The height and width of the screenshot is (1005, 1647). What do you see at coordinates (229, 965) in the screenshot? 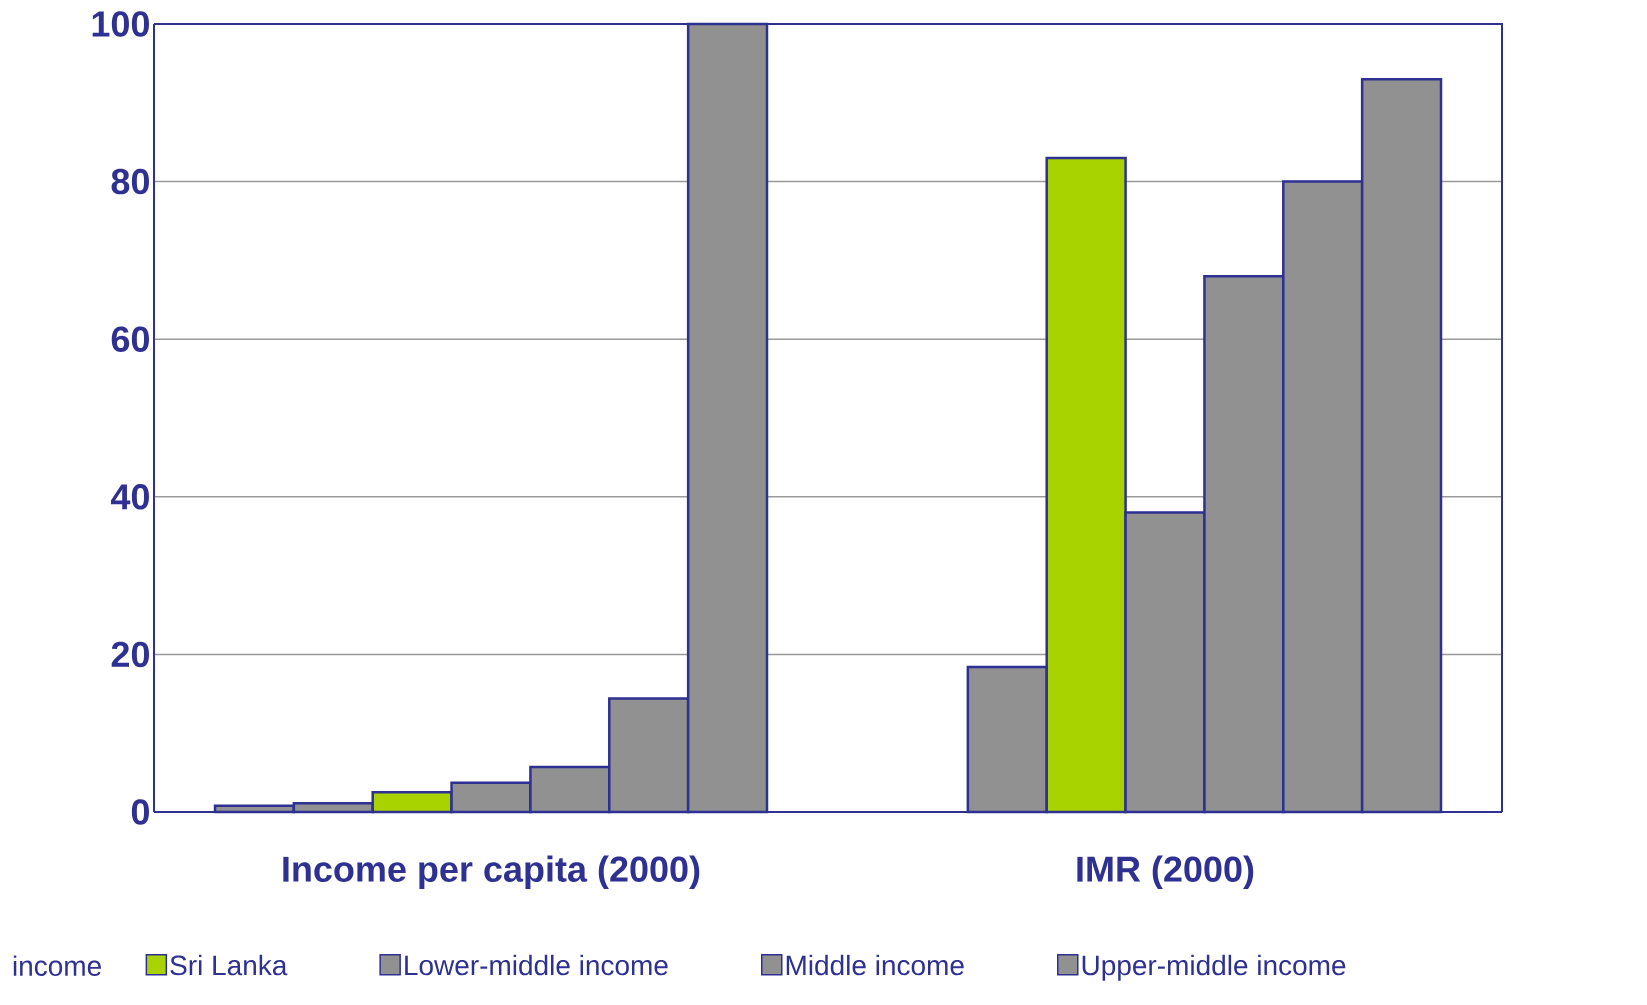
I see `legend-label: Sri Lanka` at bounding box center [229, 965].